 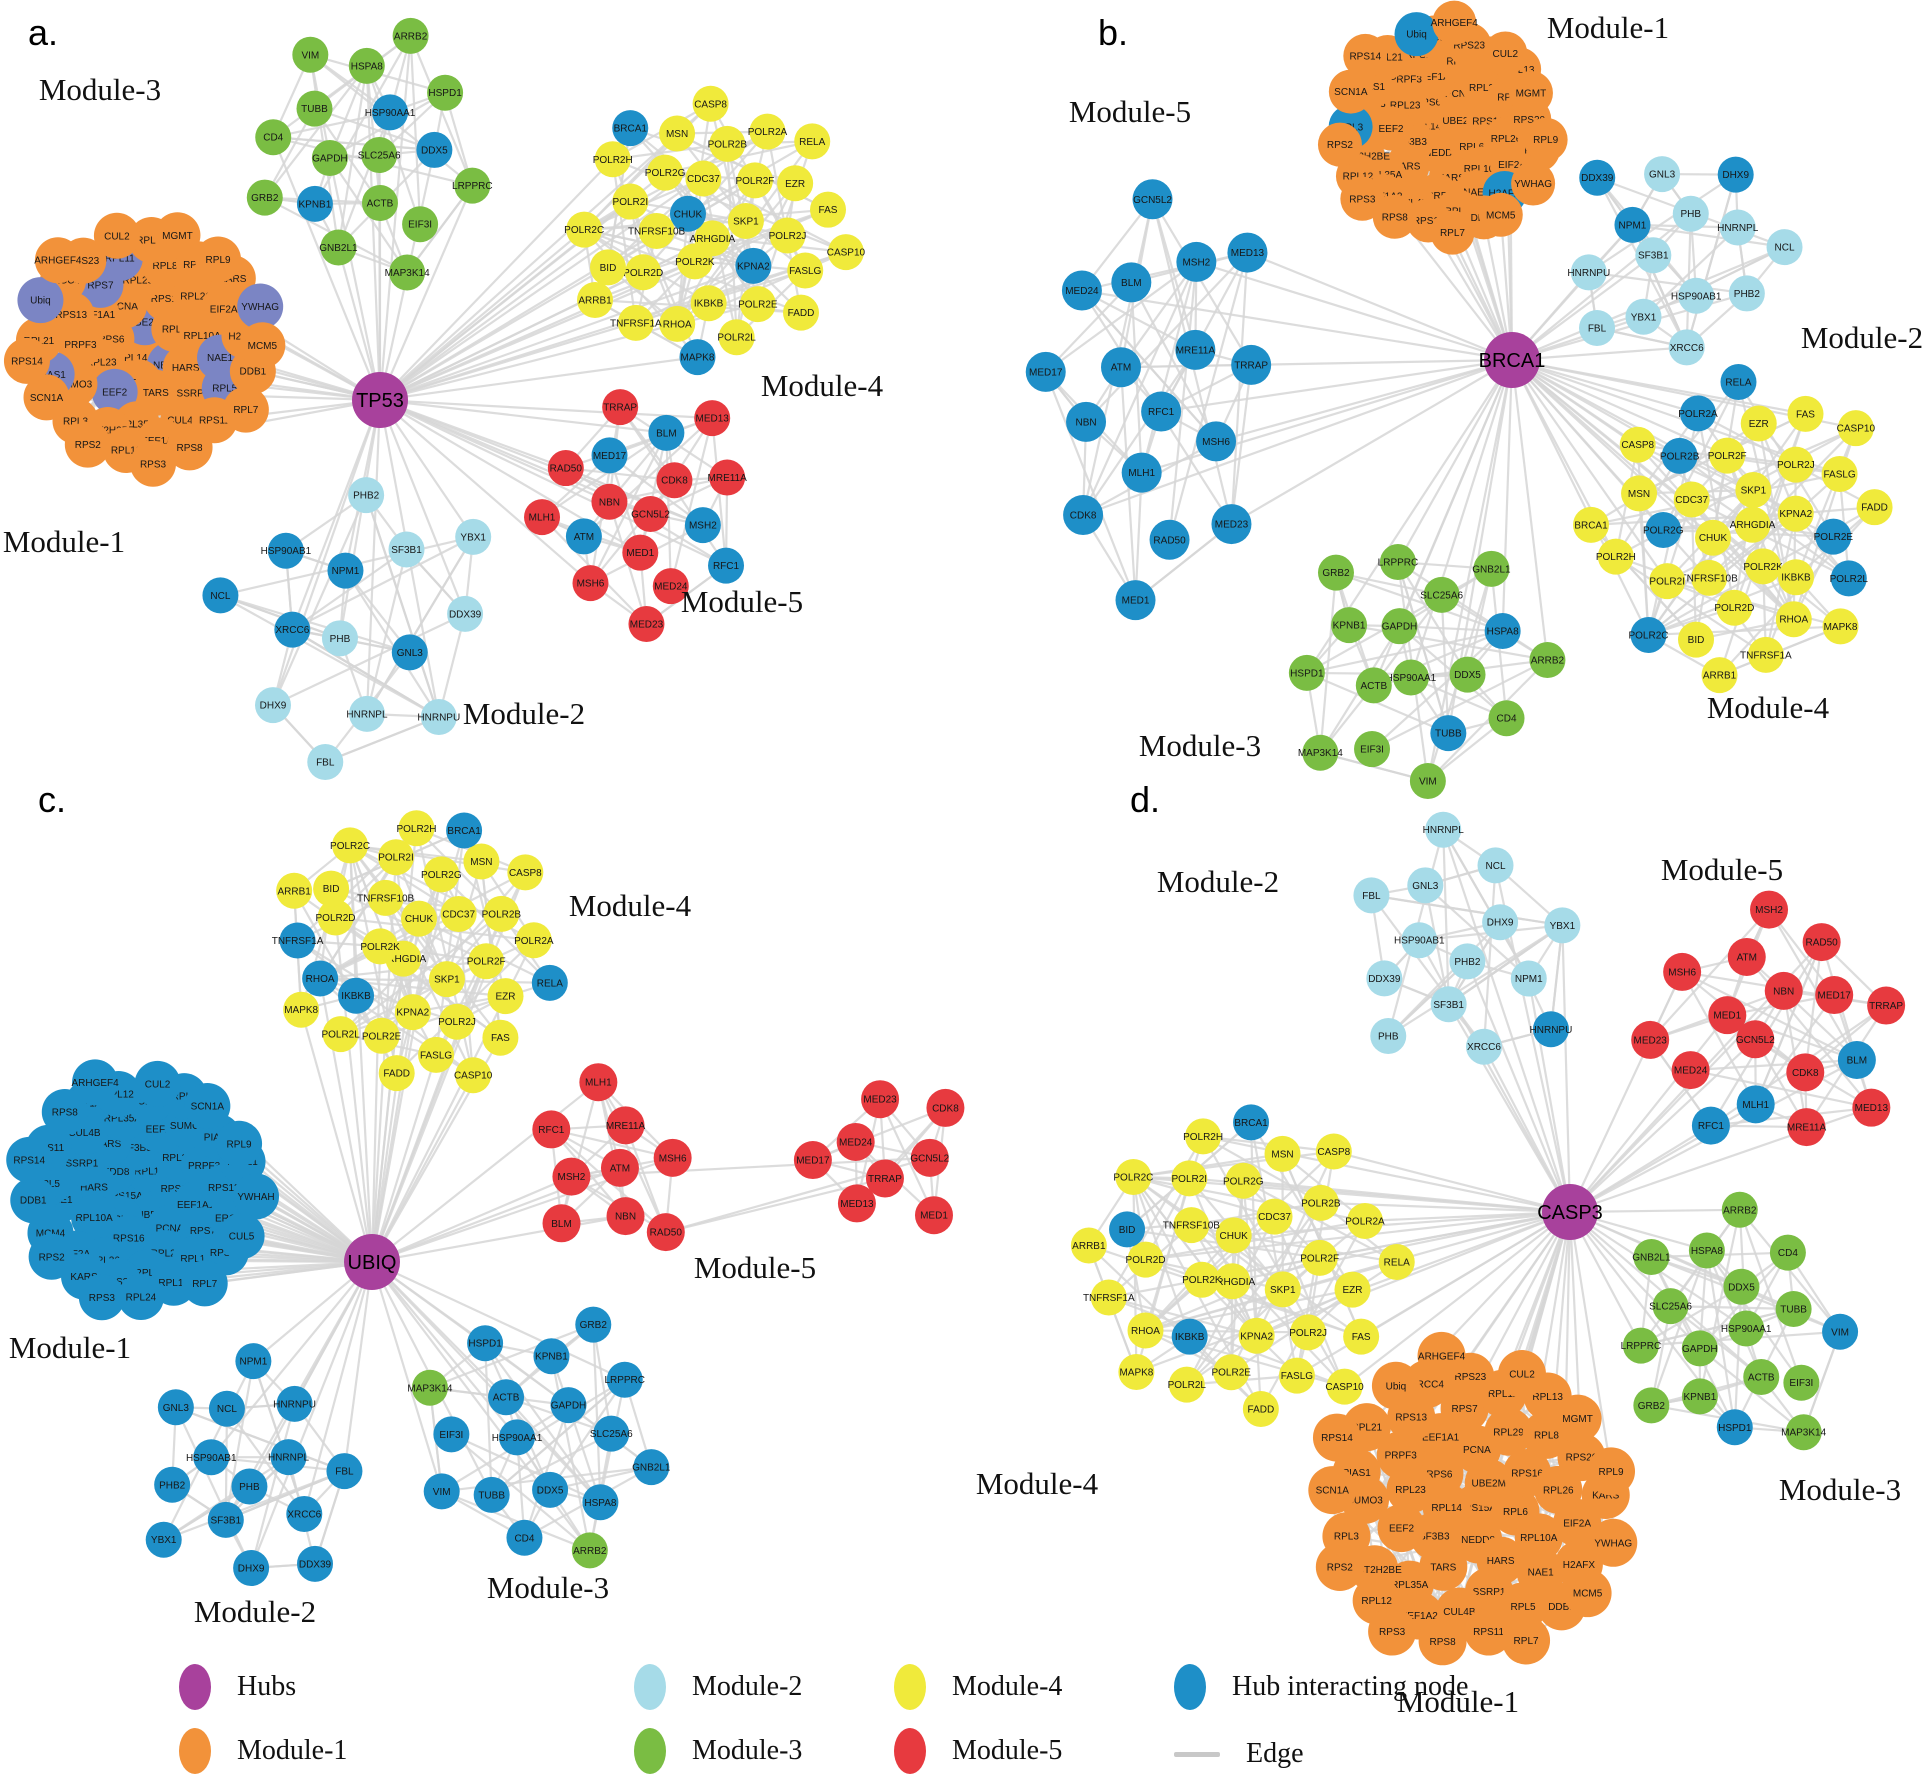 What do you see at coordinates (1539, 1538) in the screenshot?
I see `node-label: RPL10A` at bounding box center [1539, 1538].